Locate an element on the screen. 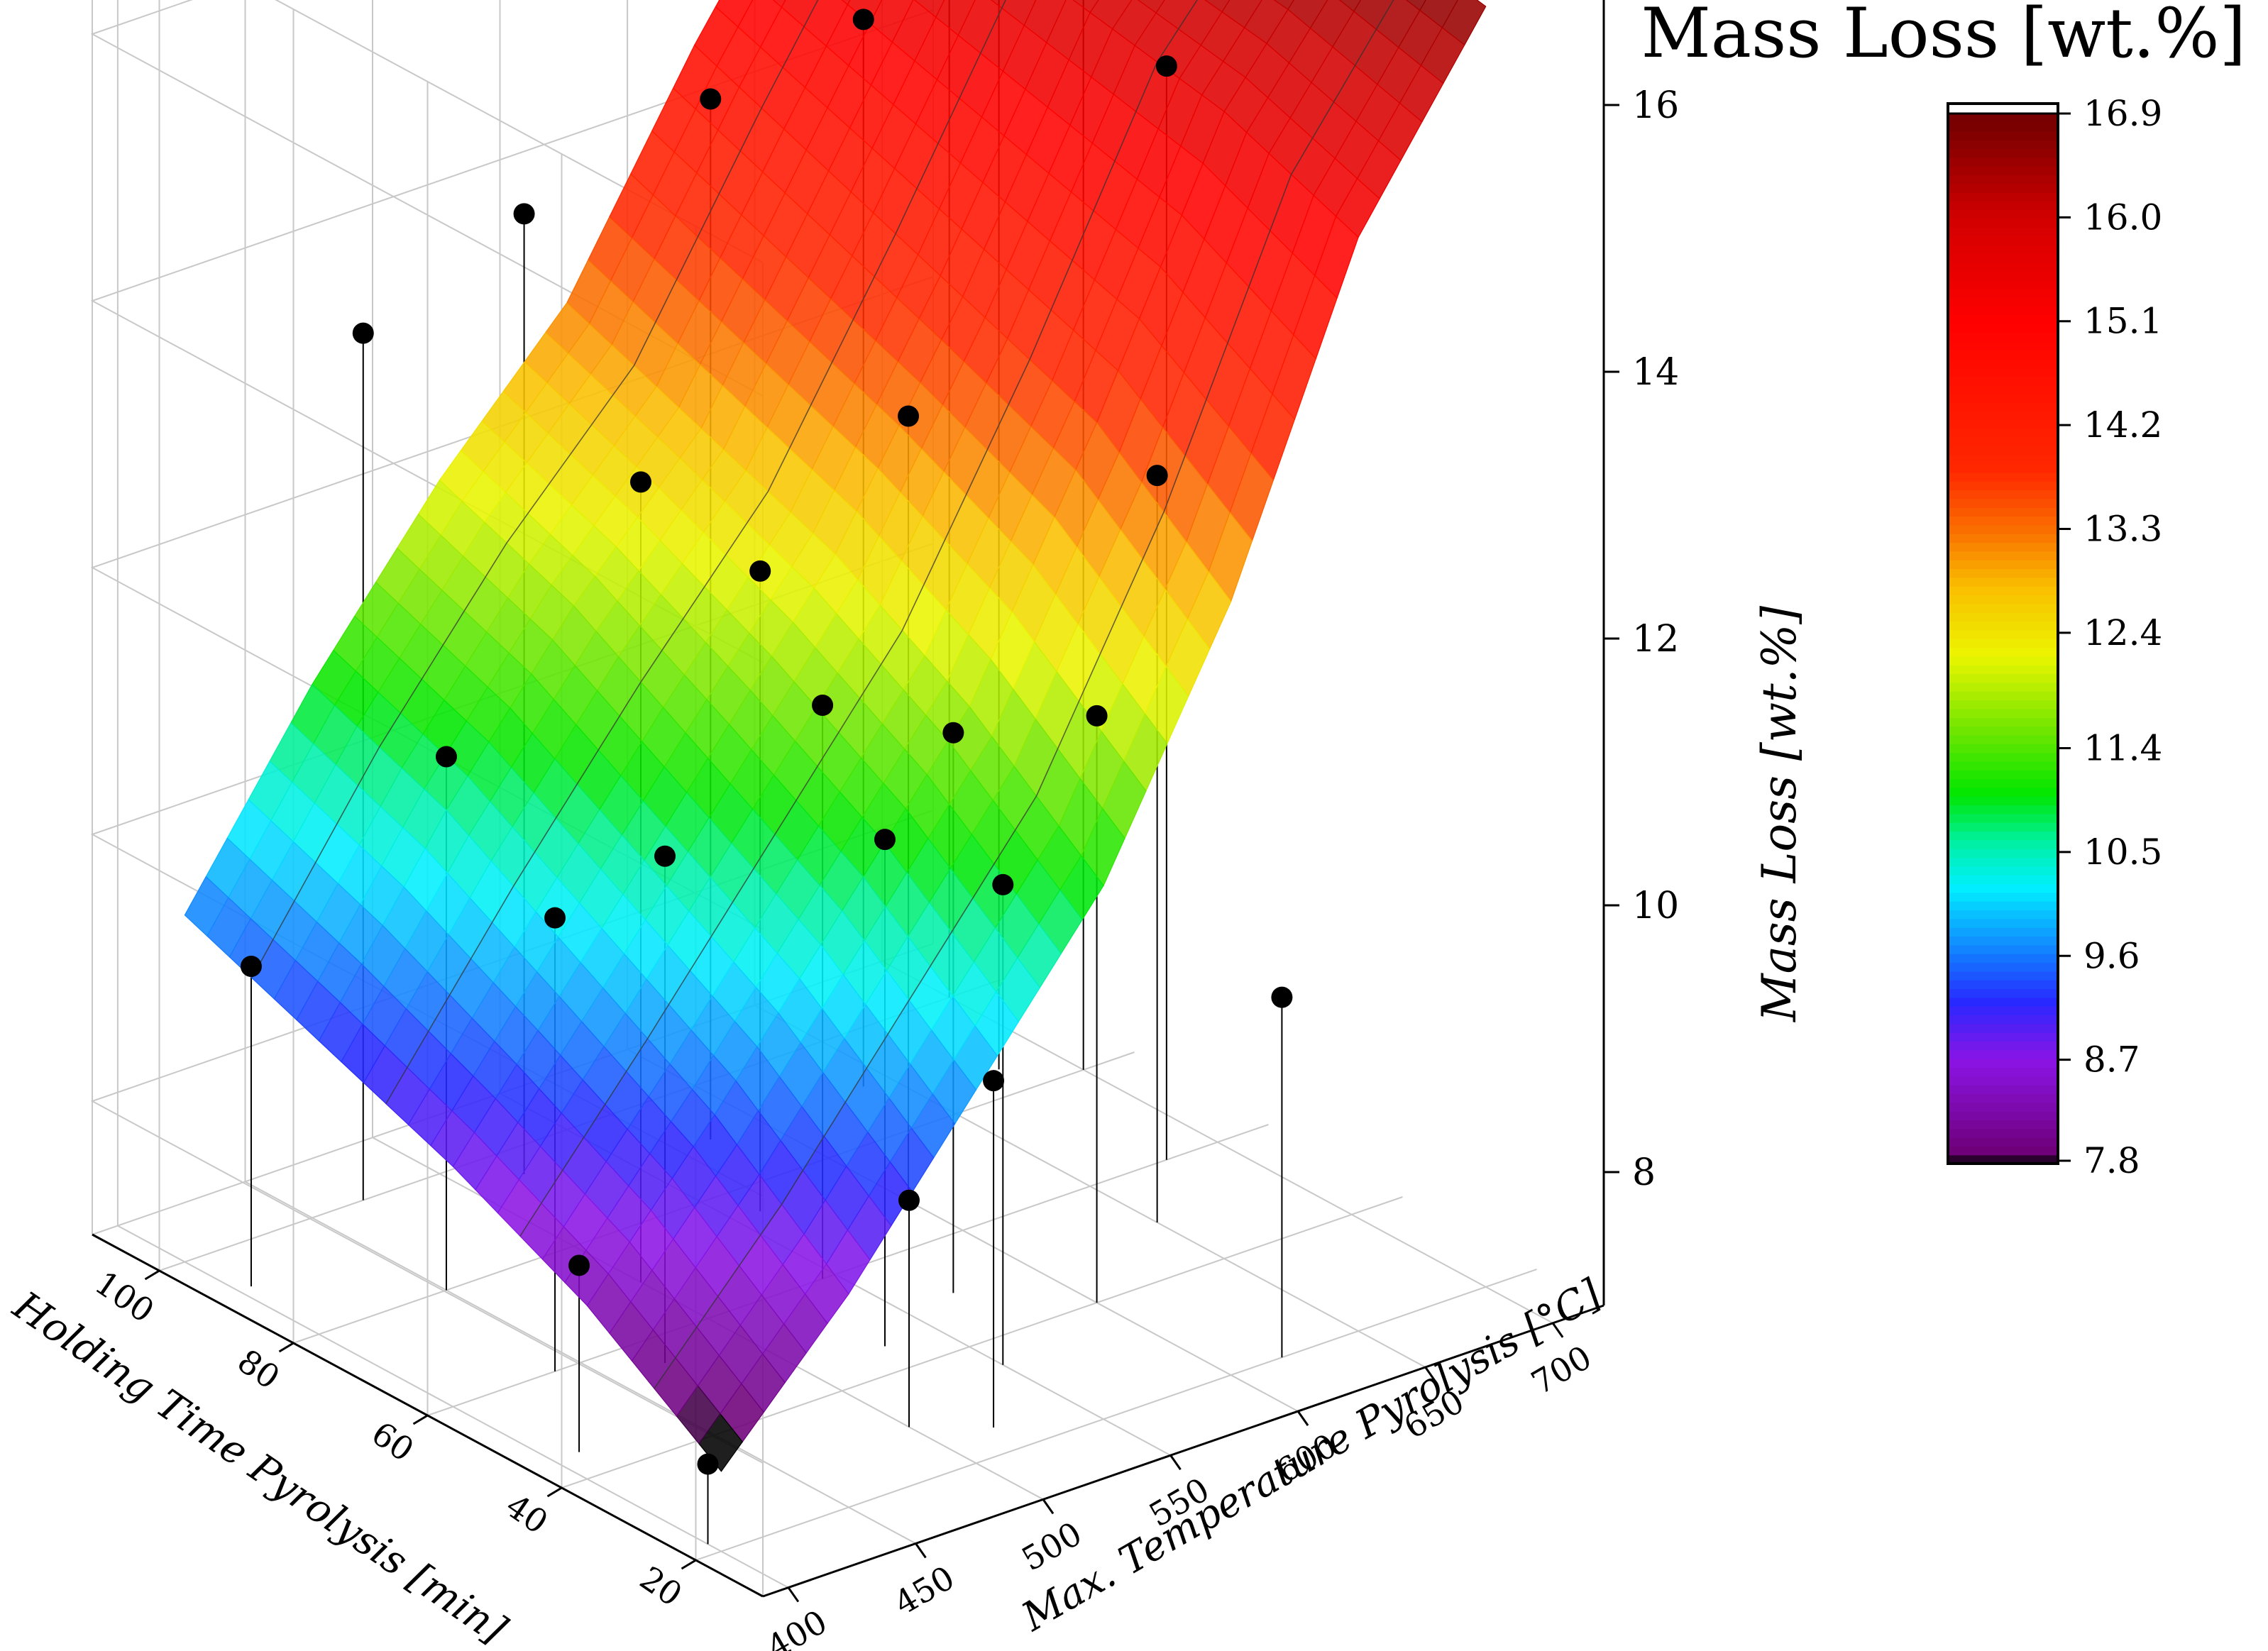  z-tick-label: 16 is located at coordinates (1655, 105).